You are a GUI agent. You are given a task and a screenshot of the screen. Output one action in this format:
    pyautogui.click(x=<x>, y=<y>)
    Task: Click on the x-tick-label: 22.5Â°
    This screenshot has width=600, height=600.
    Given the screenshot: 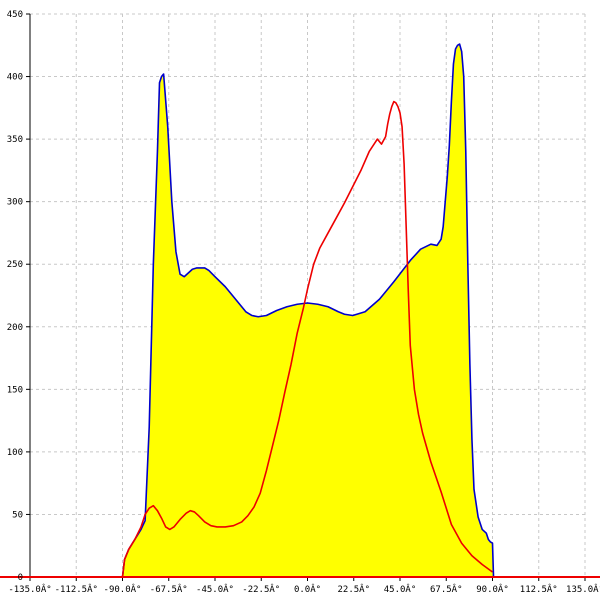 What is the action you would take?
    pyautogui.click(x=353, y=589)
    